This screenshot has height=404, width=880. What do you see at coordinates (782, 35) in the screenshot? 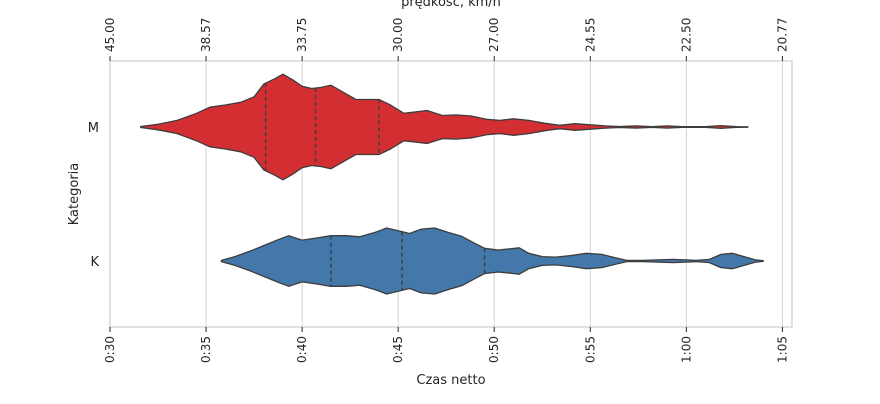
I see `top-tick-label-7: 20.77` at bounding box center [782, 35].